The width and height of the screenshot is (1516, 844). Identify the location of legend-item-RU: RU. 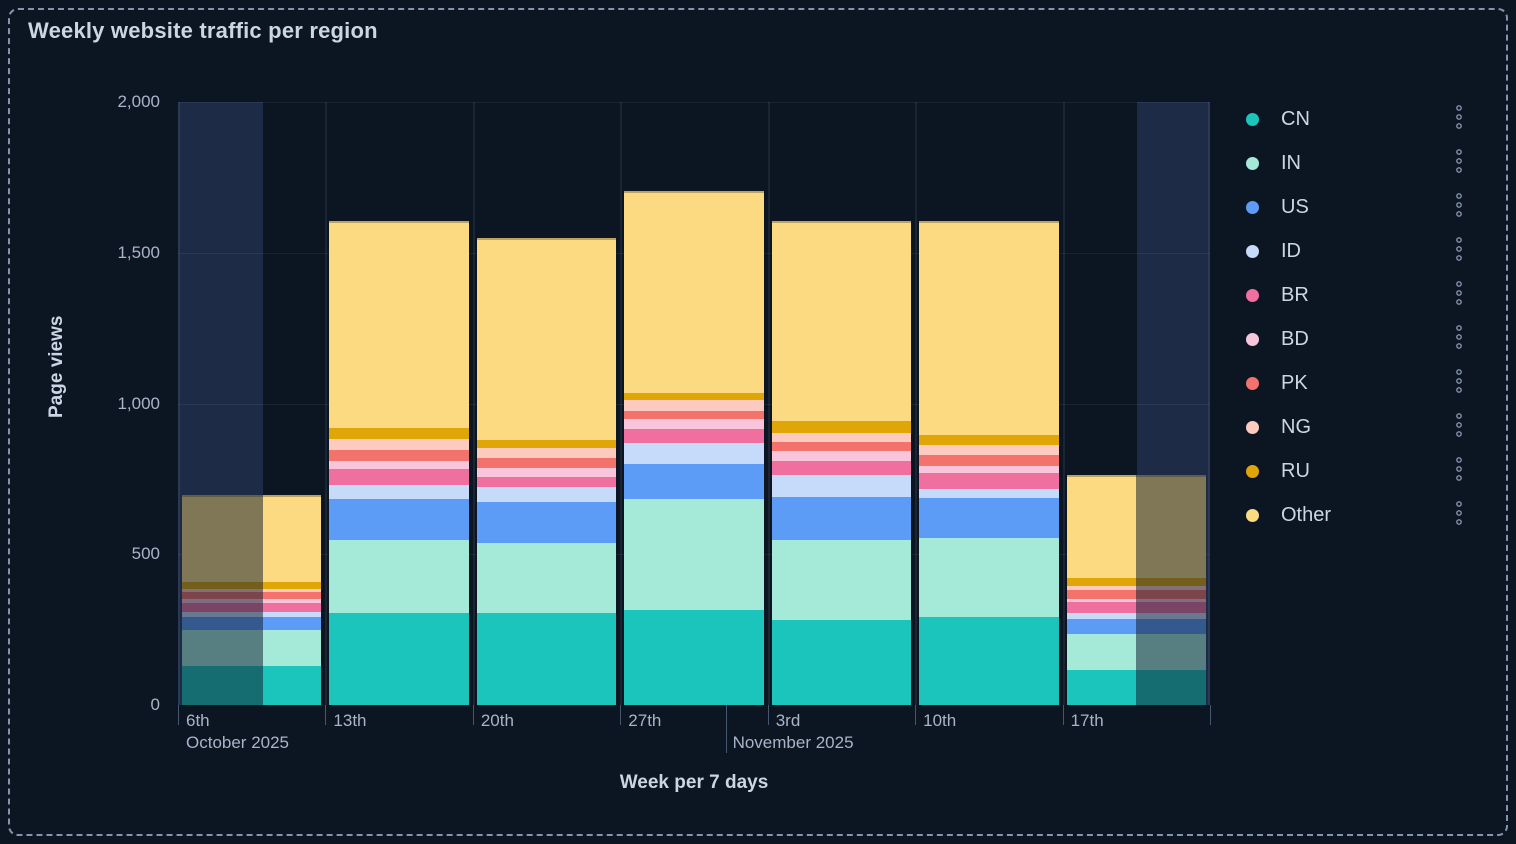
(1356, 471).